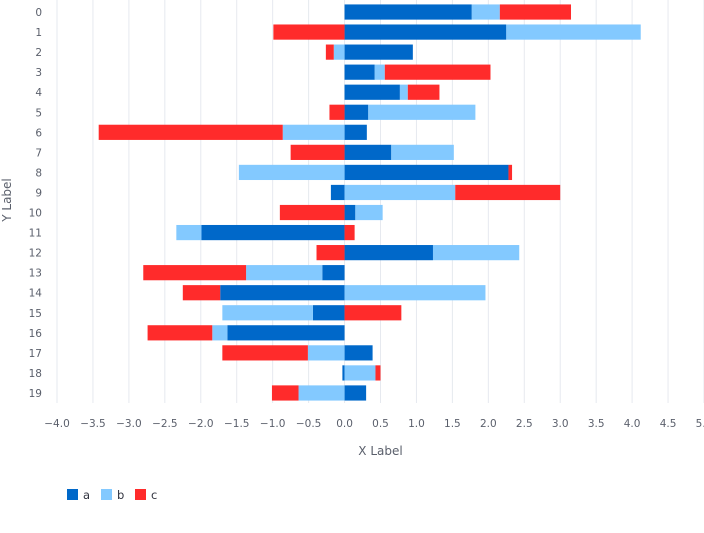 This screenshot has height=533, width=704. What do you see at coordinates (344, 424) in the screenshot?
I see `x-tick-label: 0.0` at bounding box center [344, 424].